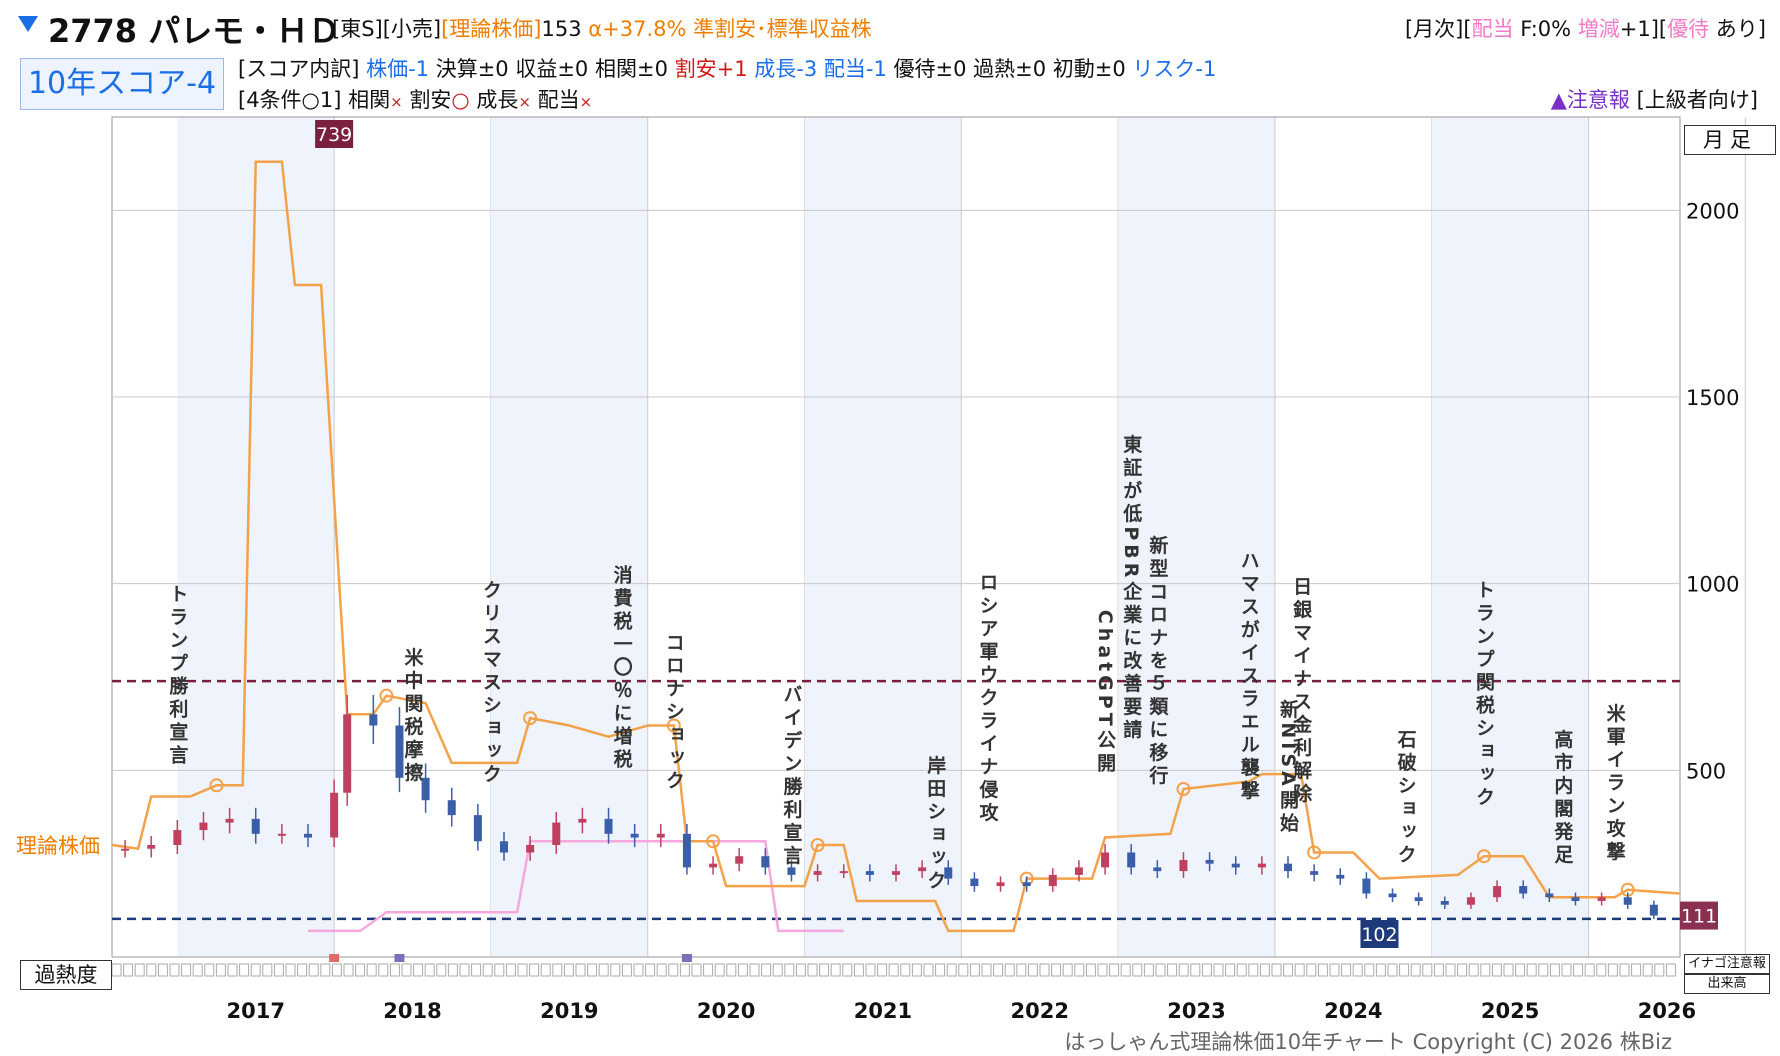 The image size is (1780, 1056). Describe the element at coordinates (334, 135) in the screenshot. I see `high-value-tag: 739` at that location.